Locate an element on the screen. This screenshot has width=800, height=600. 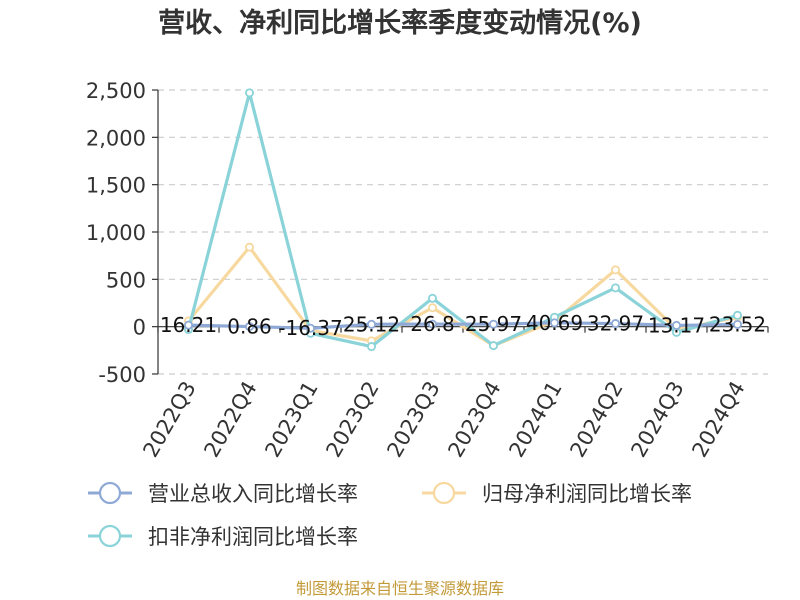
data-label: 0.86 is located at coordinates (249, 327).